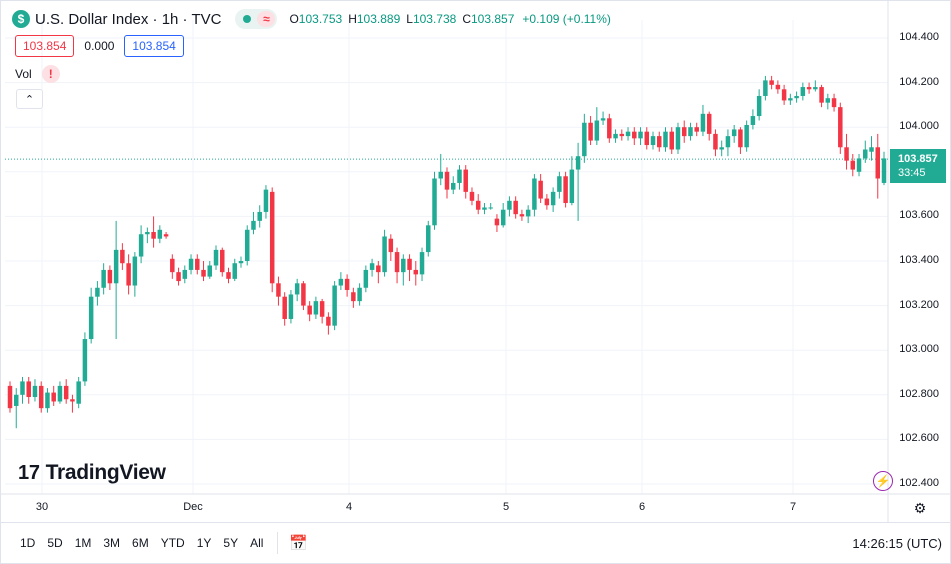 The height and width of the screenshot is (564, 951). I want to click on timeframe-button-ytd: YTD, so click(172, 543).